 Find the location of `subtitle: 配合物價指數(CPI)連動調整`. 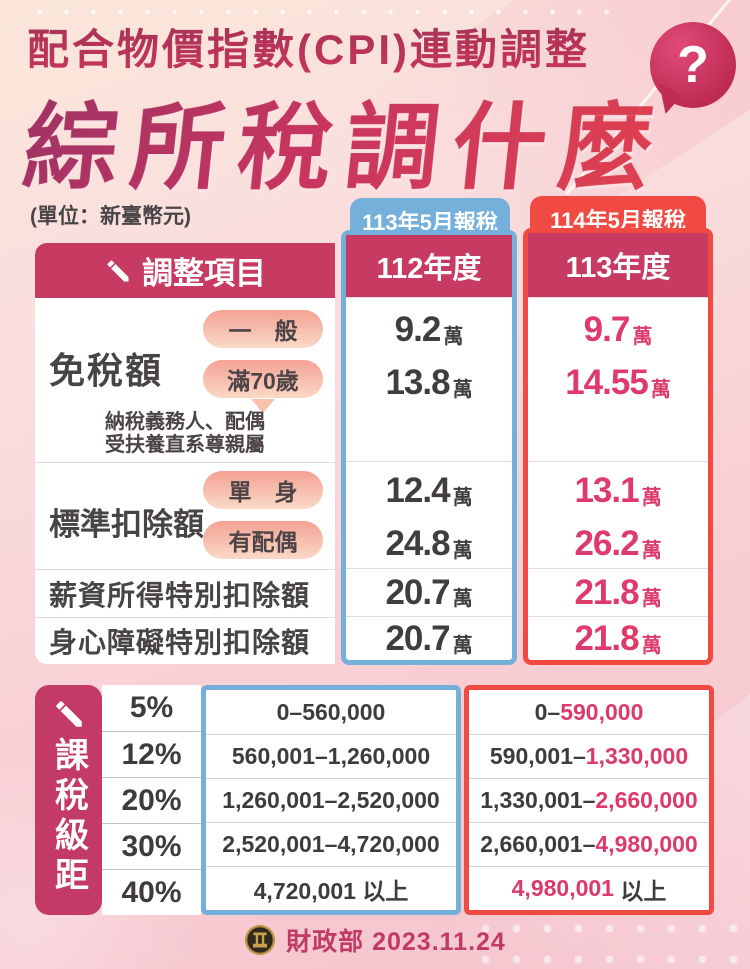

subtitle: 配合物價指數(CPI)連動調整 is located at coordinates (308, 46).